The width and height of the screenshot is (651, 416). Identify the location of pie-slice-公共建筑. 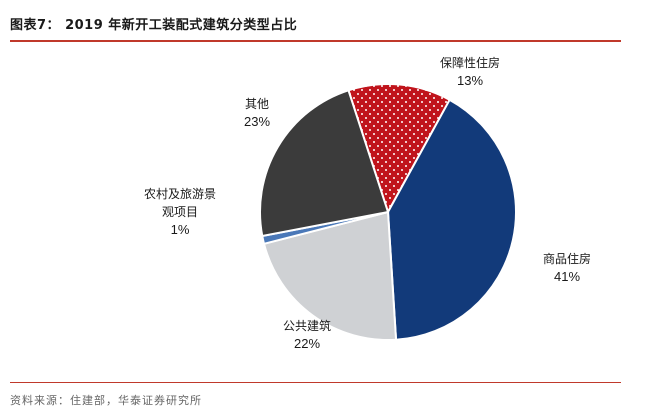
(330, 275).